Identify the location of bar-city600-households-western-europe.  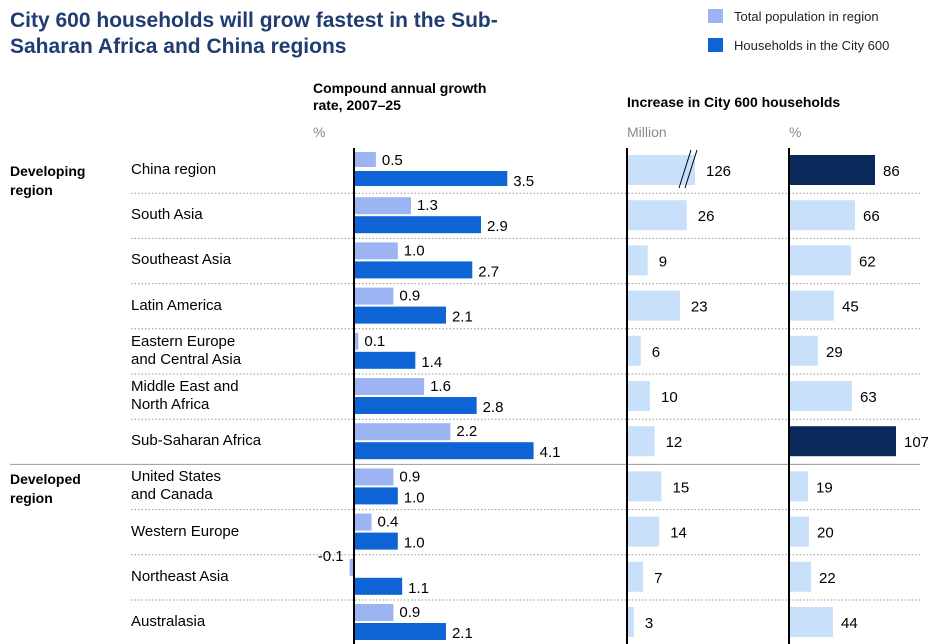
(376, 541).